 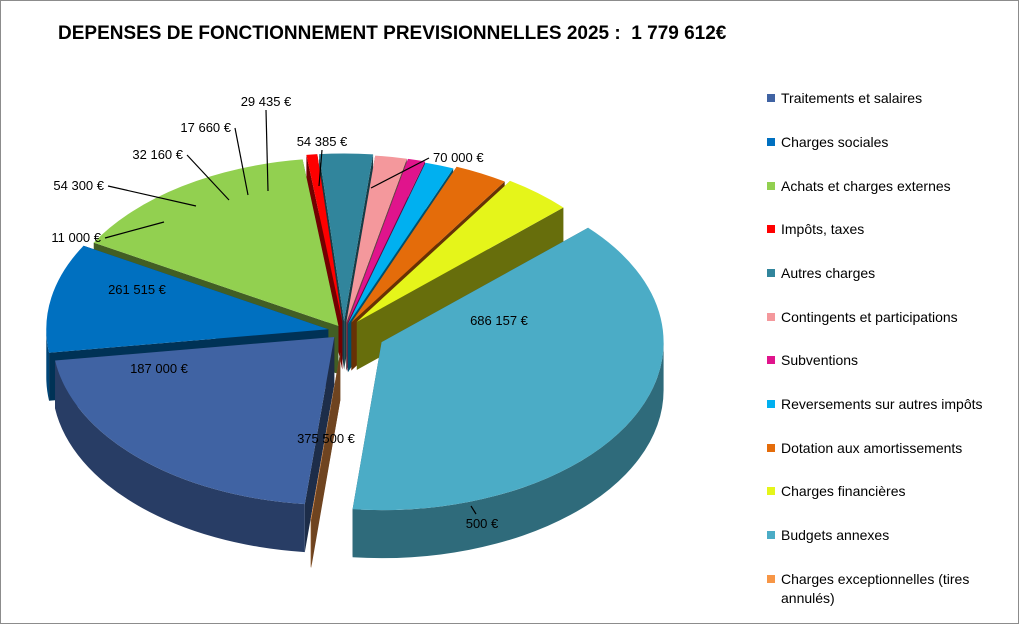 What do you see at coordinates (866, 186) in the screenshot?
I see `legend-label: Achats et charges externes` at bounding box center [866, 186].